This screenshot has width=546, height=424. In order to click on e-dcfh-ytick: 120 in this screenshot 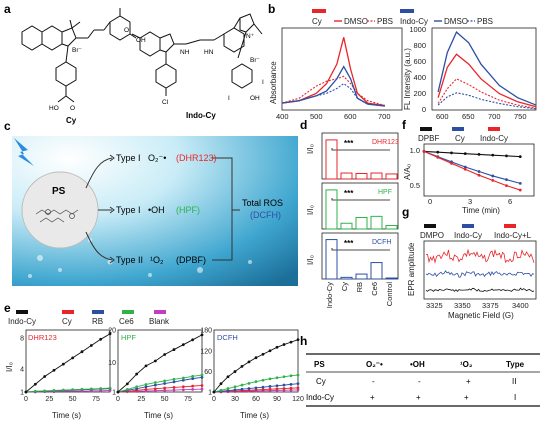, I will do `click(206, 351)`.